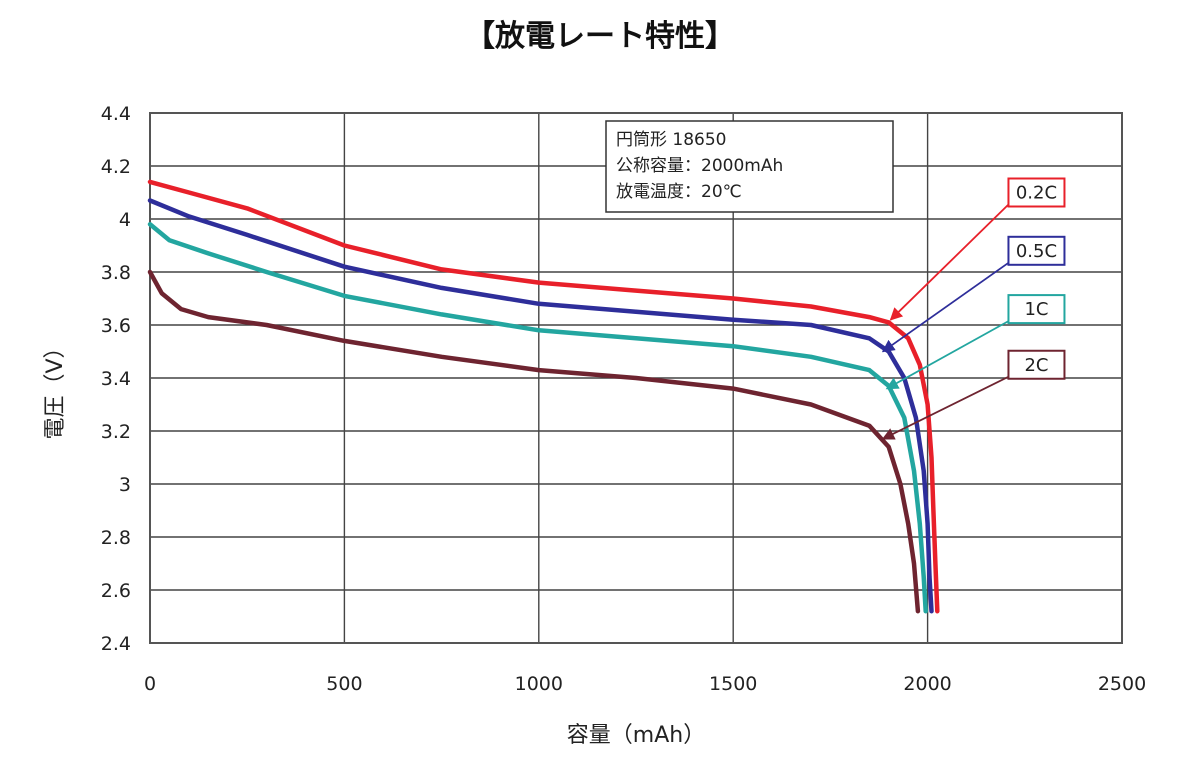  What do you see at coordinates (116, 326) in the screenshot?
I see `y-tick-label: 3.6` at bounding box center [116, 326].